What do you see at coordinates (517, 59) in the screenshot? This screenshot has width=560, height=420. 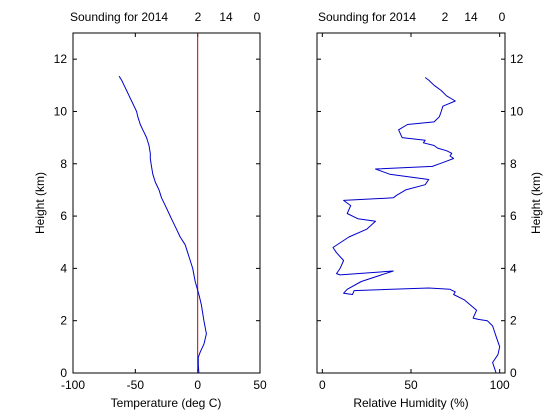 I see `humidity-y-tick-label: 12` at bounding box center [517, 59].